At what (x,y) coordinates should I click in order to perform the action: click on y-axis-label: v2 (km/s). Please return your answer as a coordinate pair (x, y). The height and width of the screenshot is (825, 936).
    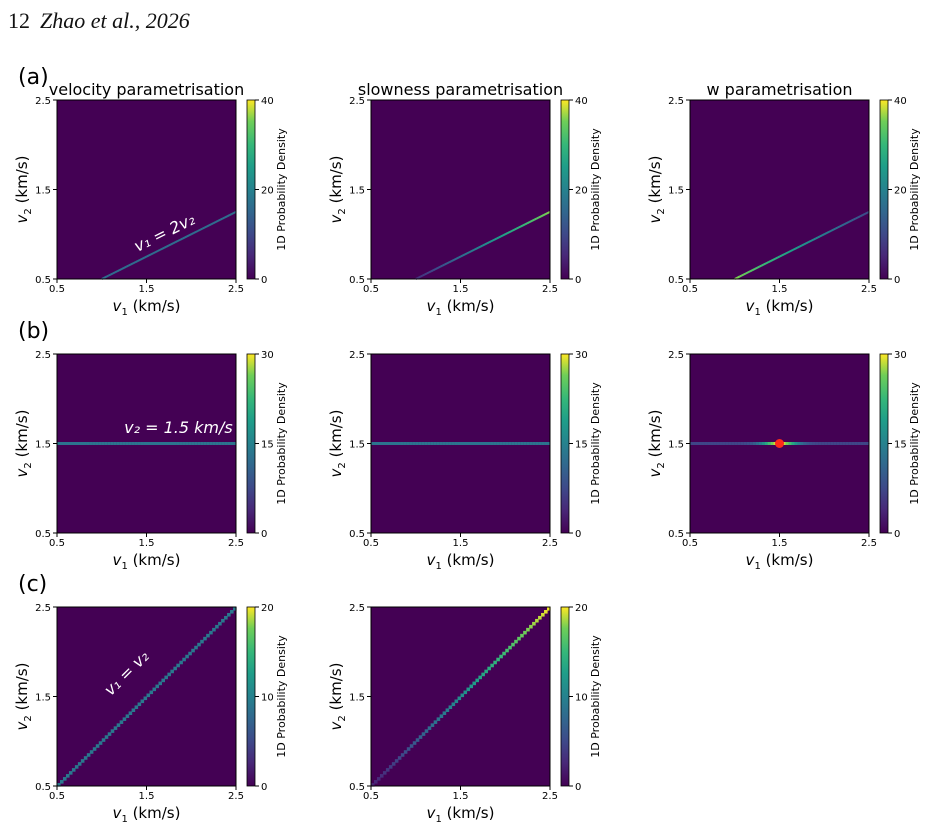
    Looking at the image, I should click on (23, 190).